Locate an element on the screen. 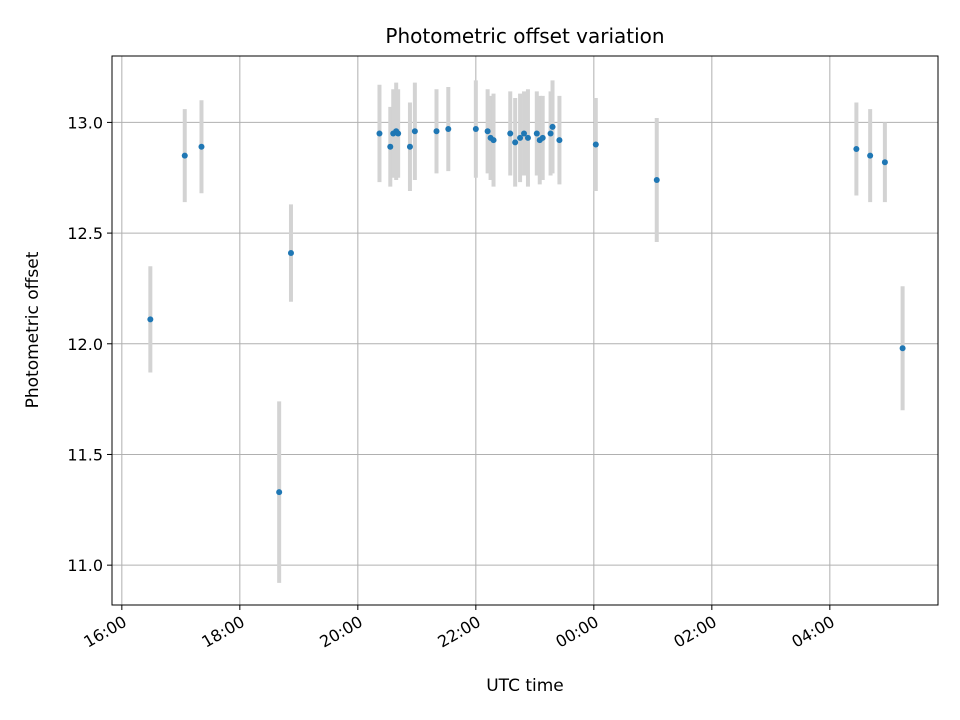  y-tick-label: 13.0 is located at coordinates (85, 122).